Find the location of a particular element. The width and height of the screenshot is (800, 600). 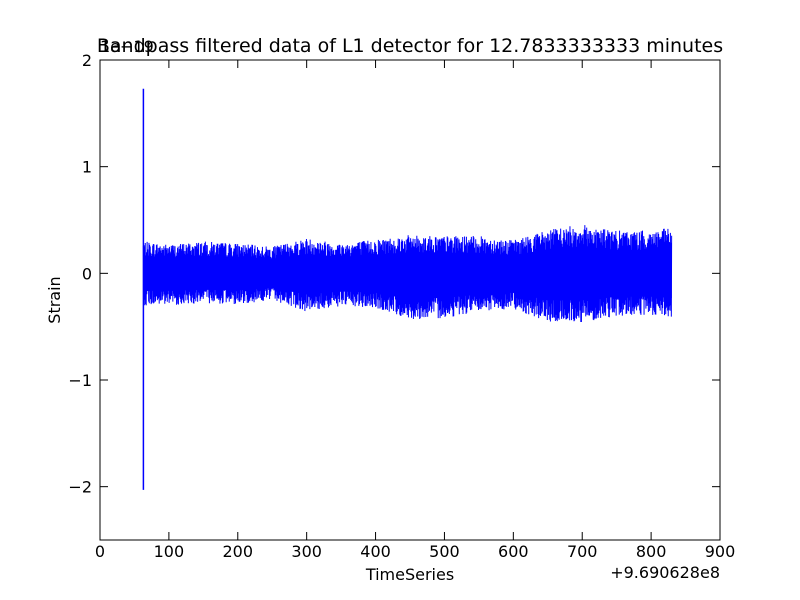

x-offset-label: +9.690628e8 is located at coordinates (665, 572).